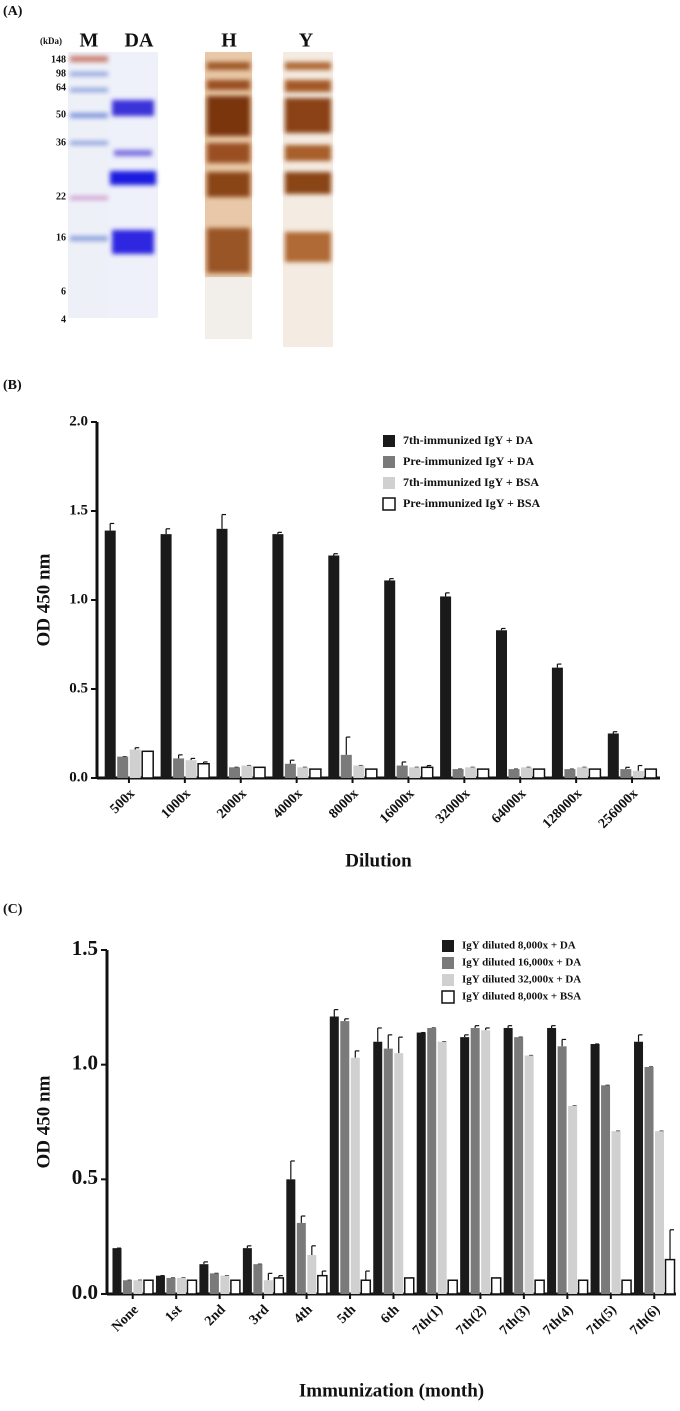 The width and height of the screenshot is (680, 1411). Describe the element at coordinates (61, 142) in the screenshot. I see `marker-label: 36` at that location.